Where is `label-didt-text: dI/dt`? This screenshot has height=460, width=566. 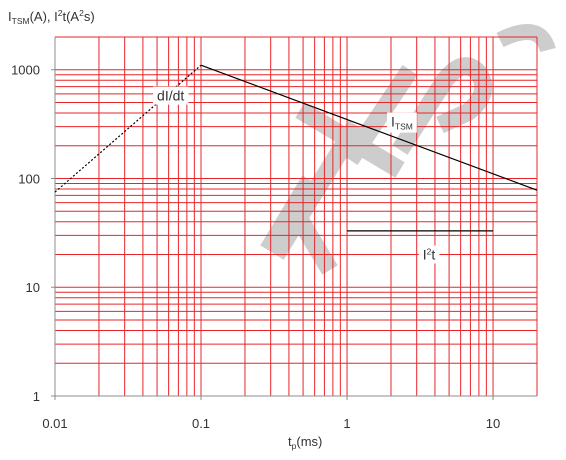 label-didt-text: dI/dt is located at coordinates (170, 96).